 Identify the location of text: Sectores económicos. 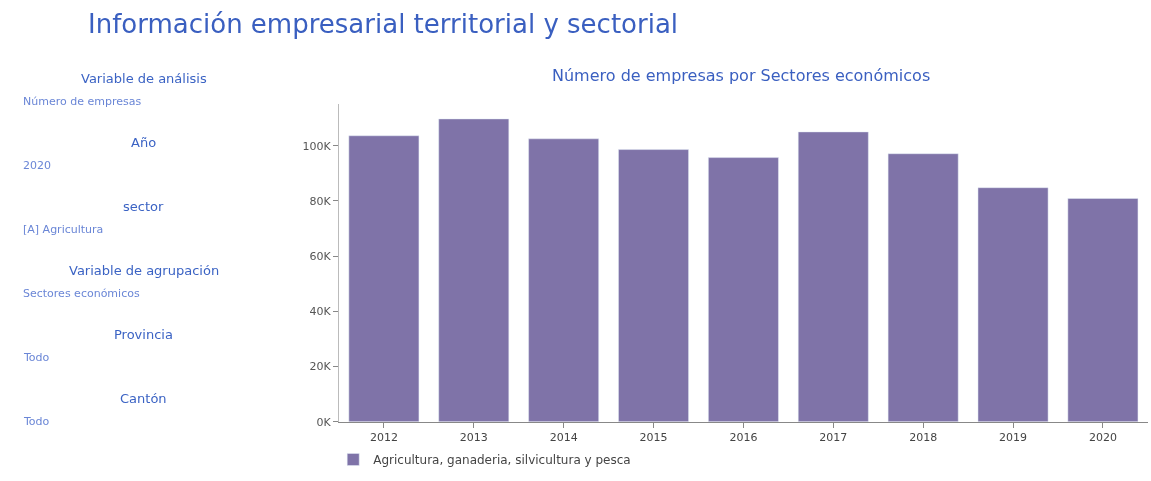
(81, 293).